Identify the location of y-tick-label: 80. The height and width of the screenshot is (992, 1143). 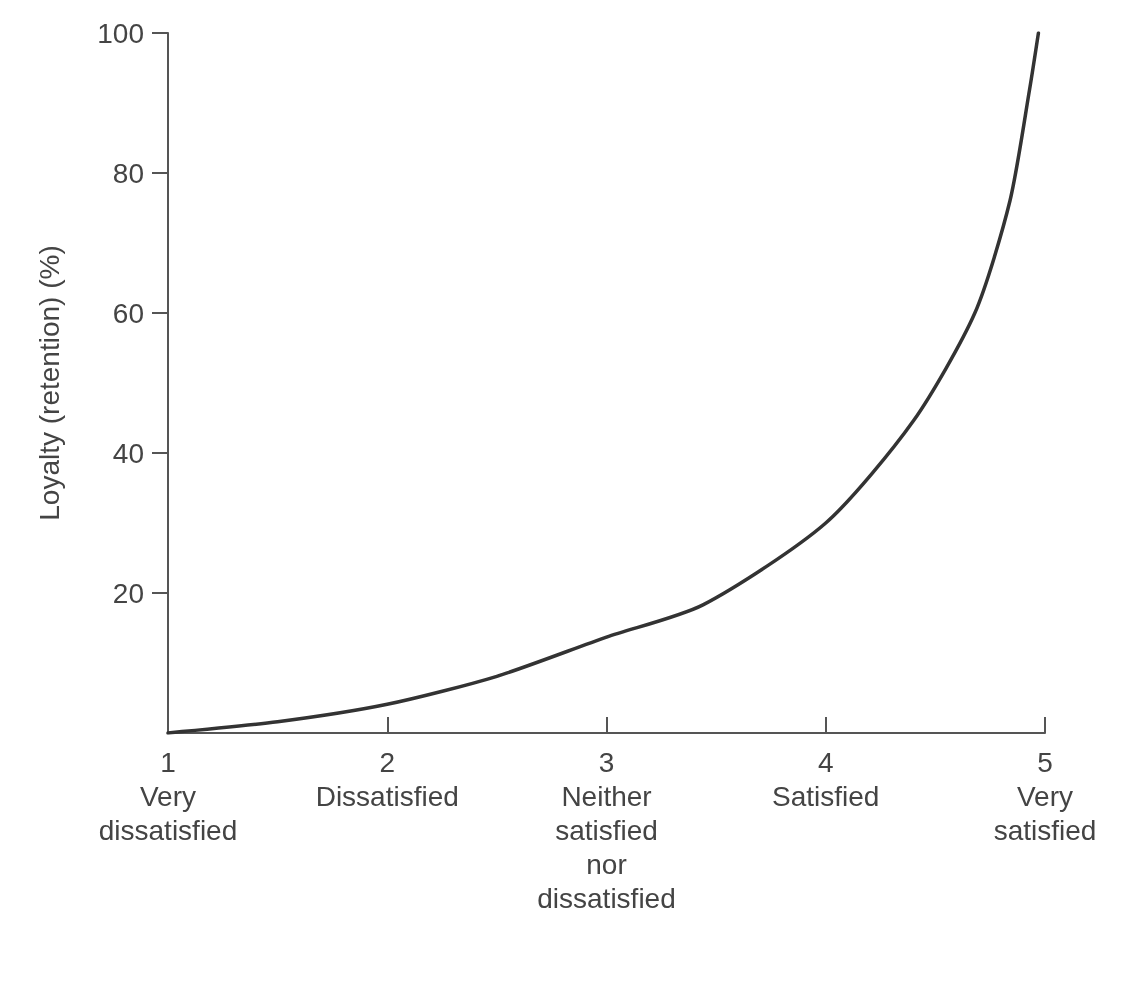
(128, 173).